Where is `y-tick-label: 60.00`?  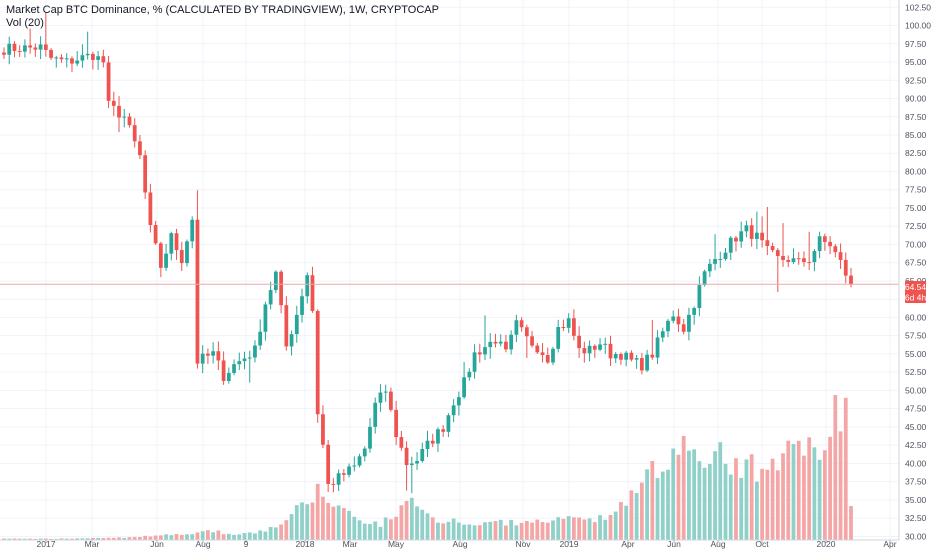
y-tick-label: 60.00 is located at coordinates (916, 317).